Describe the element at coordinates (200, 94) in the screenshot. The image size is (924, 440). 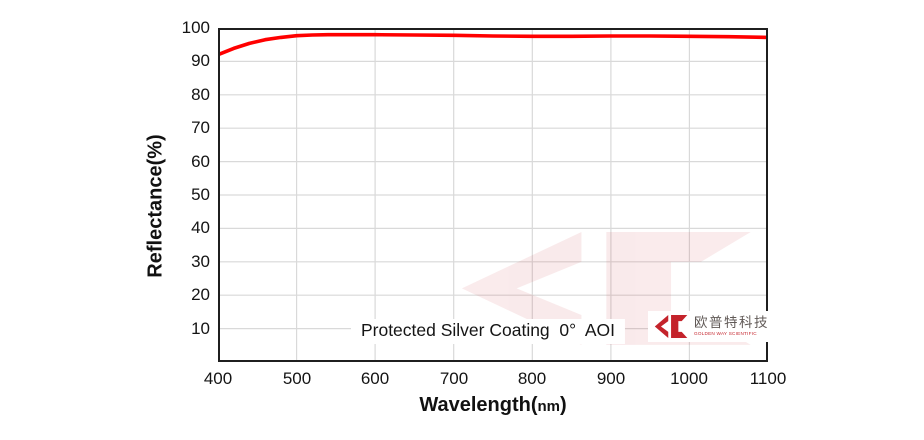
I see `y-tick-label-80: 80` at that location.